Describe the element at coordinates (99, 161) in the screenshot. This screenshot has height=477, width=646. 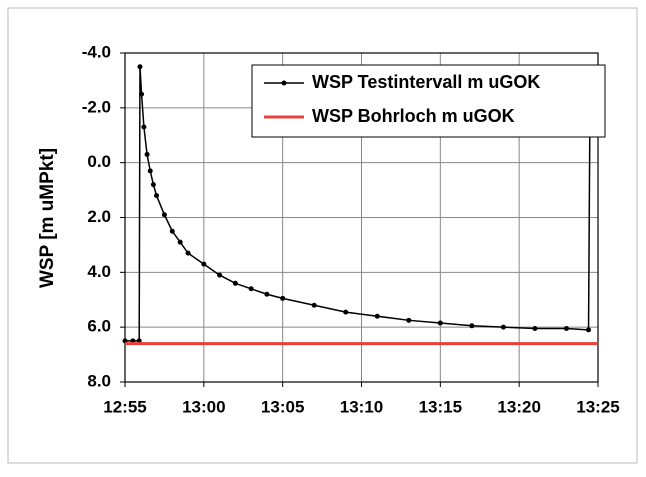
I see `y-tick-label: 0.0` at that location.